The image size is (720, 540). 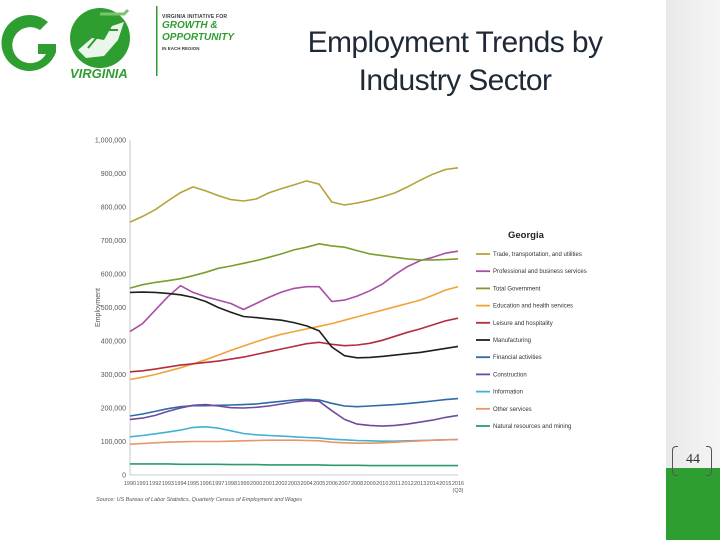 What do you see at coordinates (709, 461) in the screenshot?
I see `page-number-bracket-right` at bounding box center [709, 461].